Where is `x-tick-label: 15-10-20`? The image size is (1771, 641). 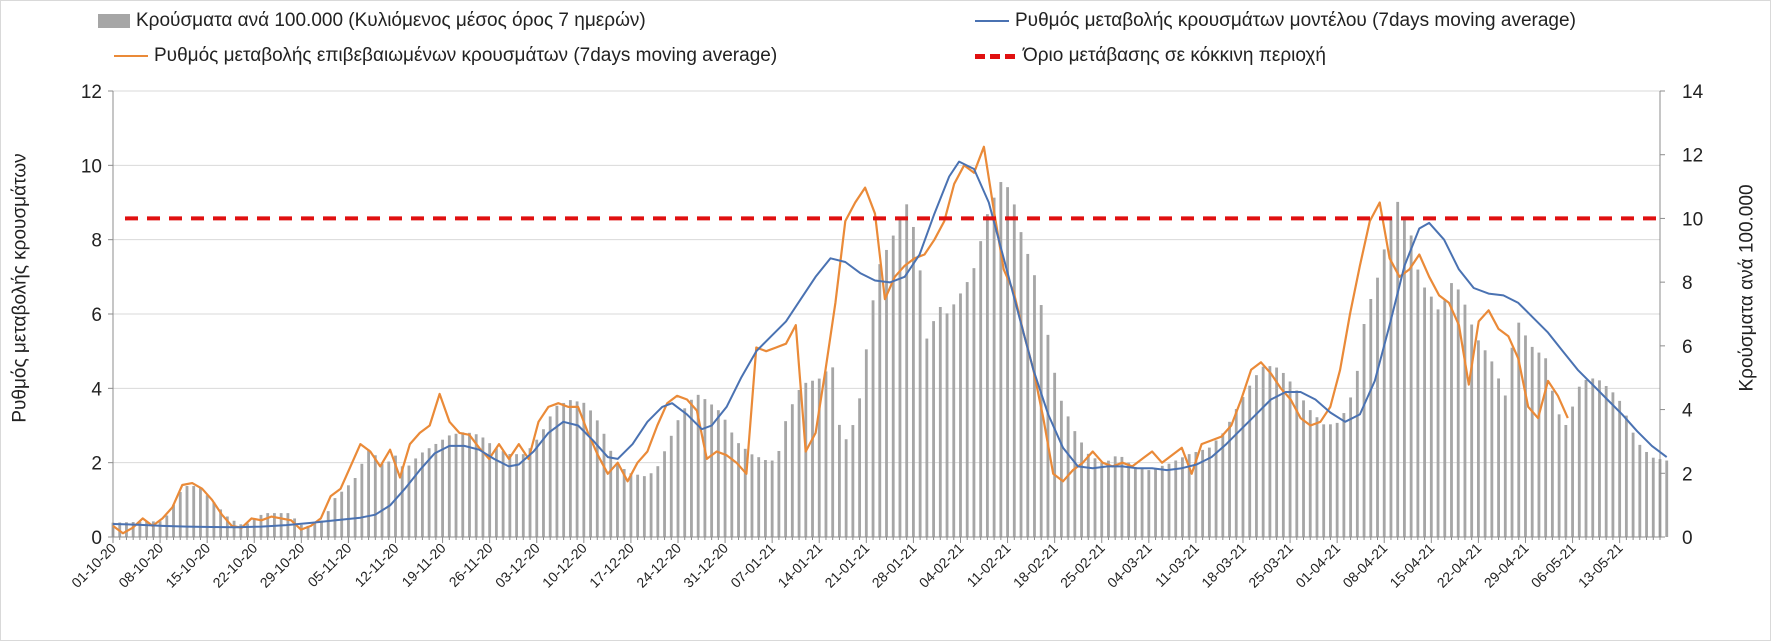
x-tick-label: 15-10-20 is located at coordinates (187, 565).